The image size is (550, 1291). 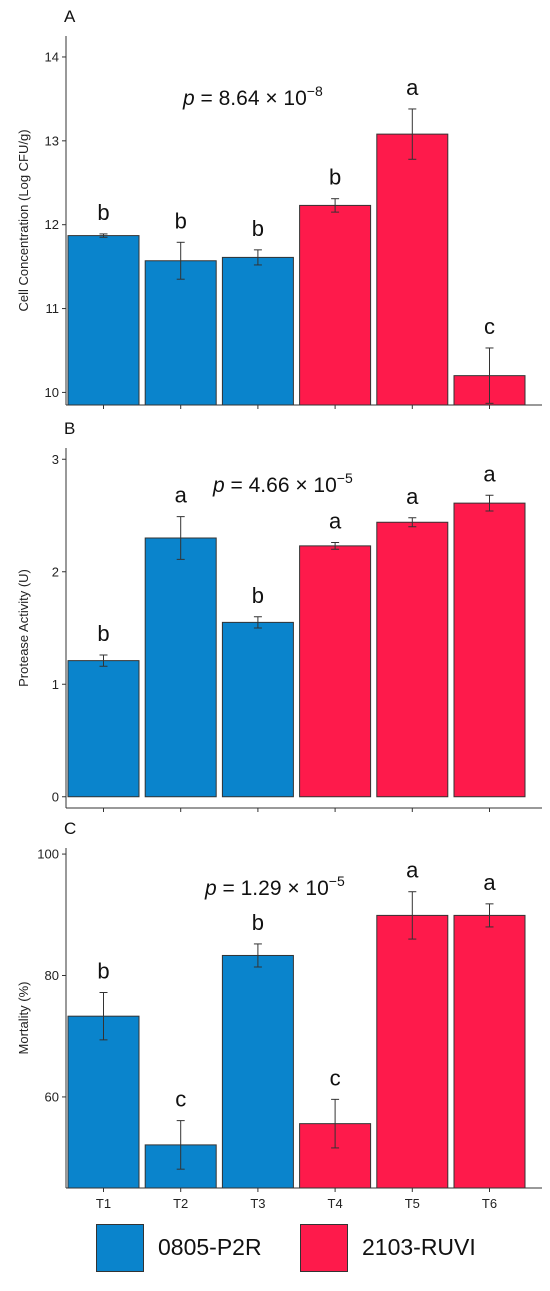 What do you see at coordinates (52, 1096) in the screenshot?
I see `y-tick-label: 60` at bounding box center [52, 1096].